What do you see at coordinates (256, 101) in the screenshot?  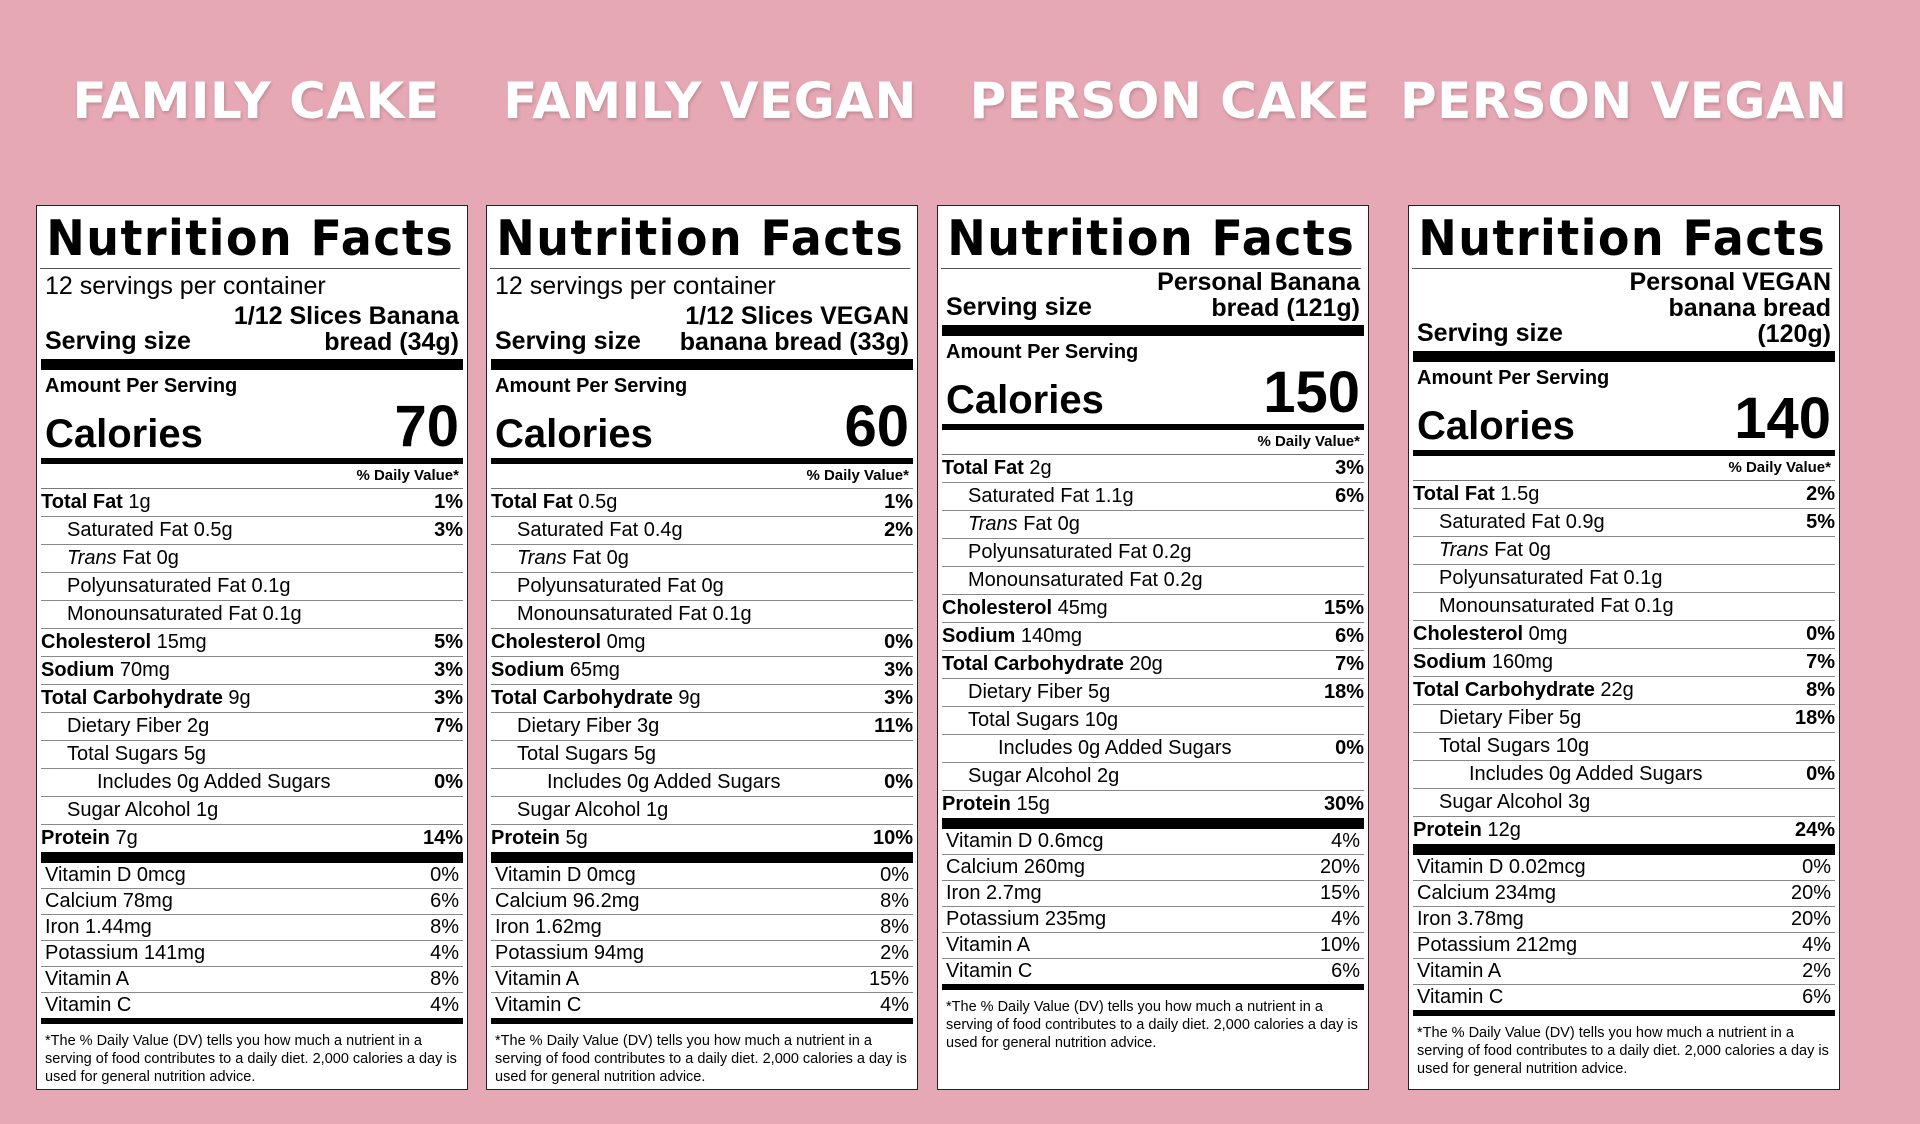 I see `heading-family-cake: FAMILY CAKE` at bounding box center [256, 101].